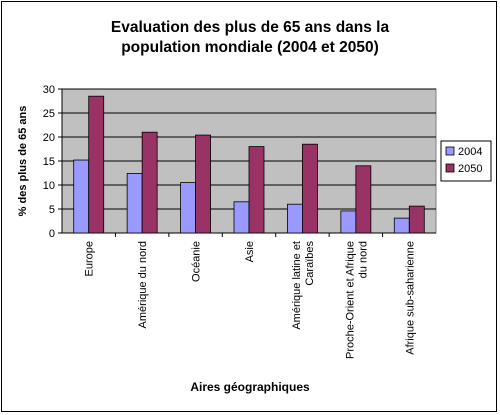 This screenshot has height=415, width=500. I want to click on chart-title-line1: Evaluation des plus de 65 ans dans la, so click(250, 27).